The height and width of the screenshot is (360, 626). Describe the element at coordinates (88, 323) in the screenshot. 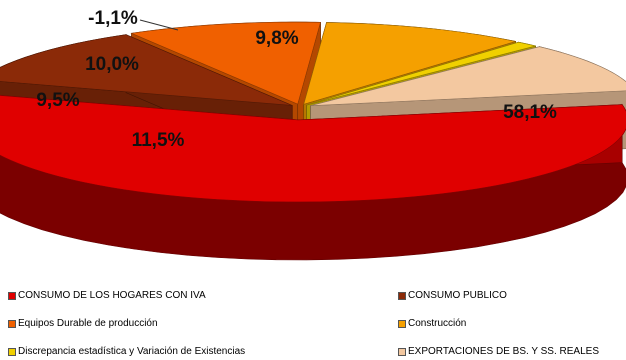

I see `legend-label-equipos: Equipos Durable de producción` at that location.